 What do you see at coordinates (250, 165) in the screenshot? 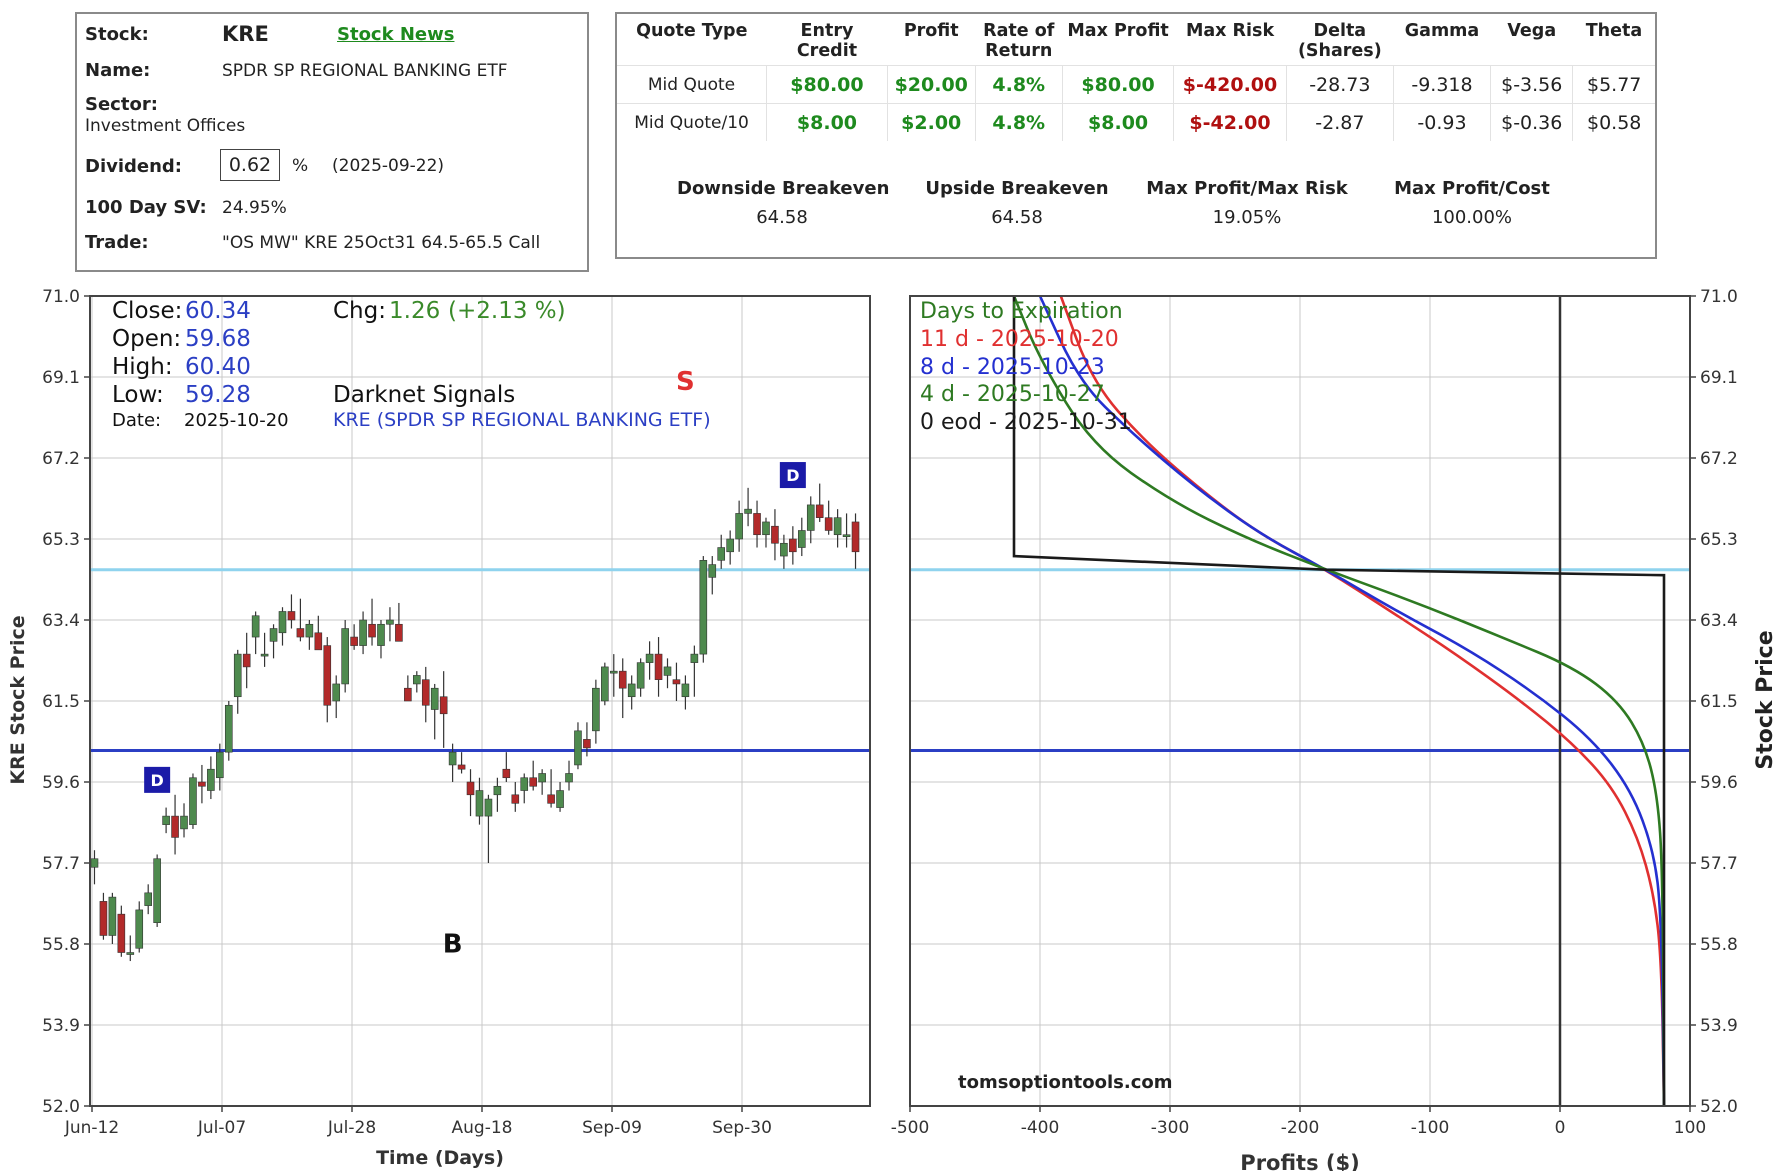
I see `dividend-input: 0.62` at bounding box center [250, 165].